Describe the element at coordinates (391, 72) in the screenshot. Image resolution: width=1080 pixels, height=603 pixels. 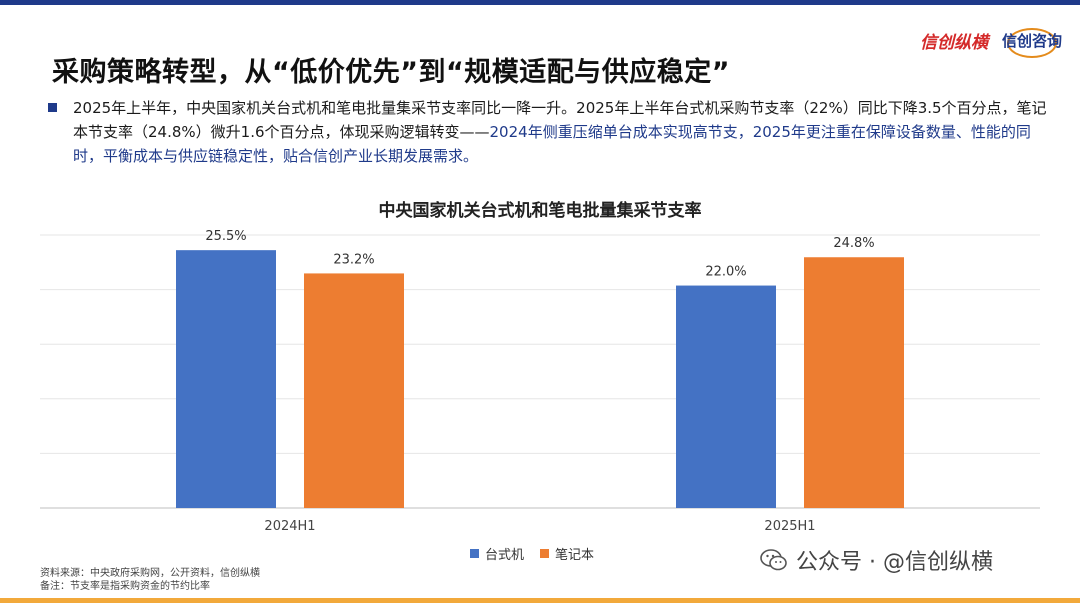
I see `page-title: 采购策略转型，从“低价优先”到“规模适配与供应稳定”` at that location.